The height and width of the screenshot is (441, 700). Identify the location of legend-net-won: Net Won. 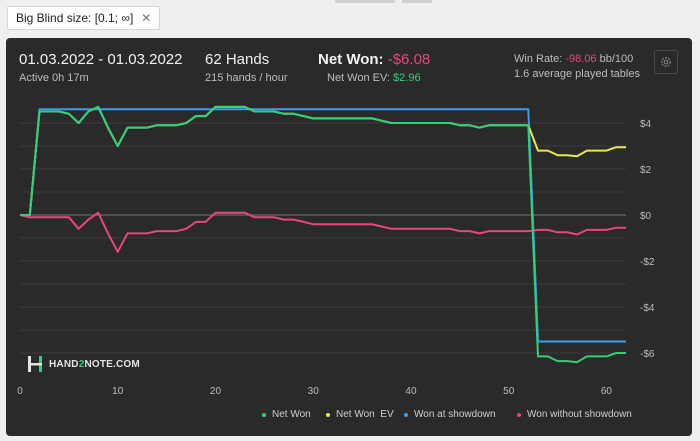
(286, 414).